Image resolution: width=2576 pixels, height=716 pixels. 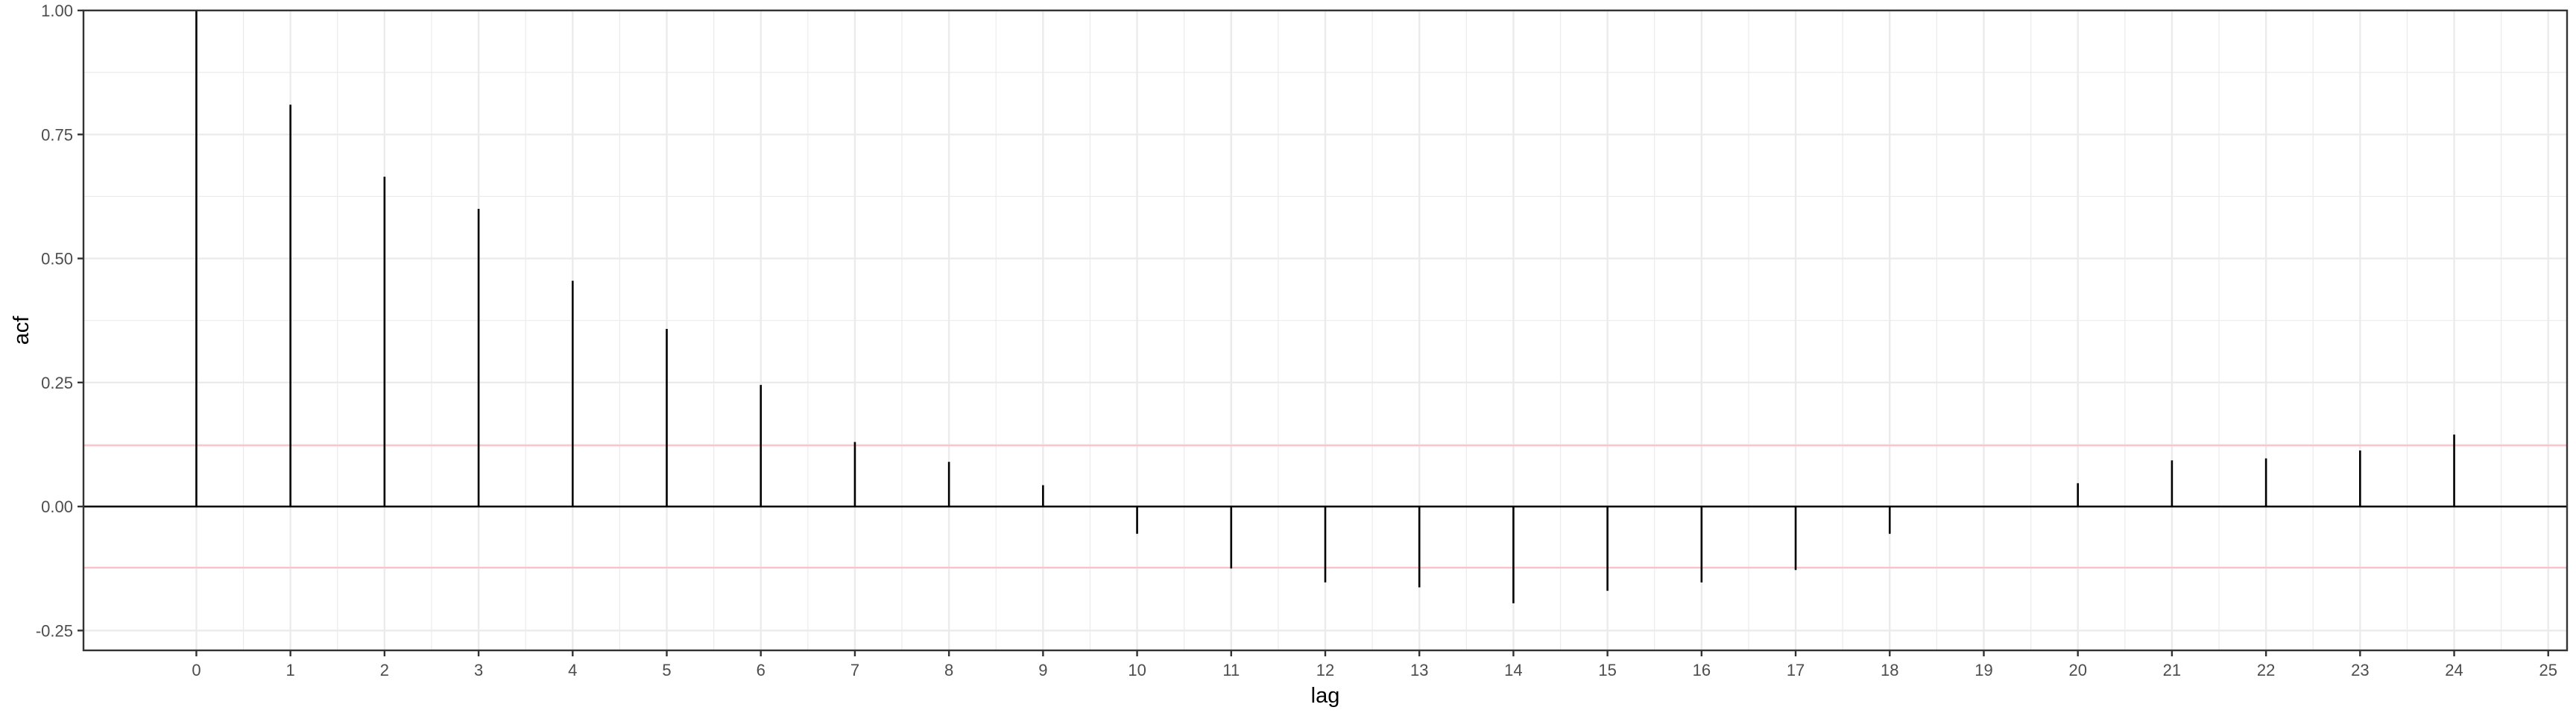 I want to click on x-tick-label: 16, so click(x=1702, y=670).